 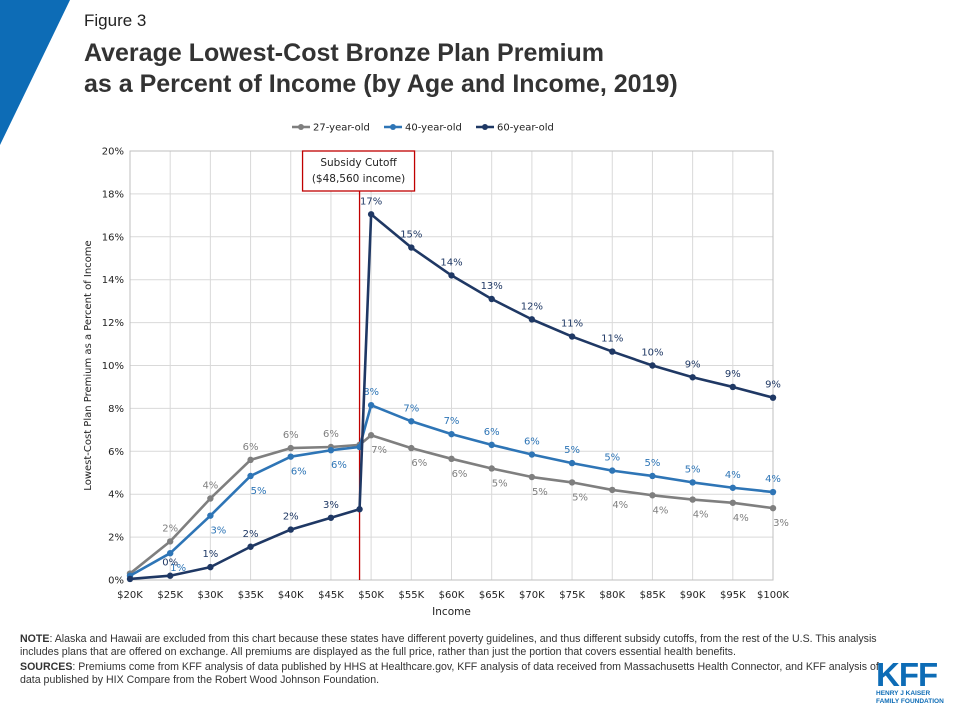 What do you see at coordinates (331, 595) in the screenshot?
I see `x-tick-label: $45K` at bounding box center [331, 595].